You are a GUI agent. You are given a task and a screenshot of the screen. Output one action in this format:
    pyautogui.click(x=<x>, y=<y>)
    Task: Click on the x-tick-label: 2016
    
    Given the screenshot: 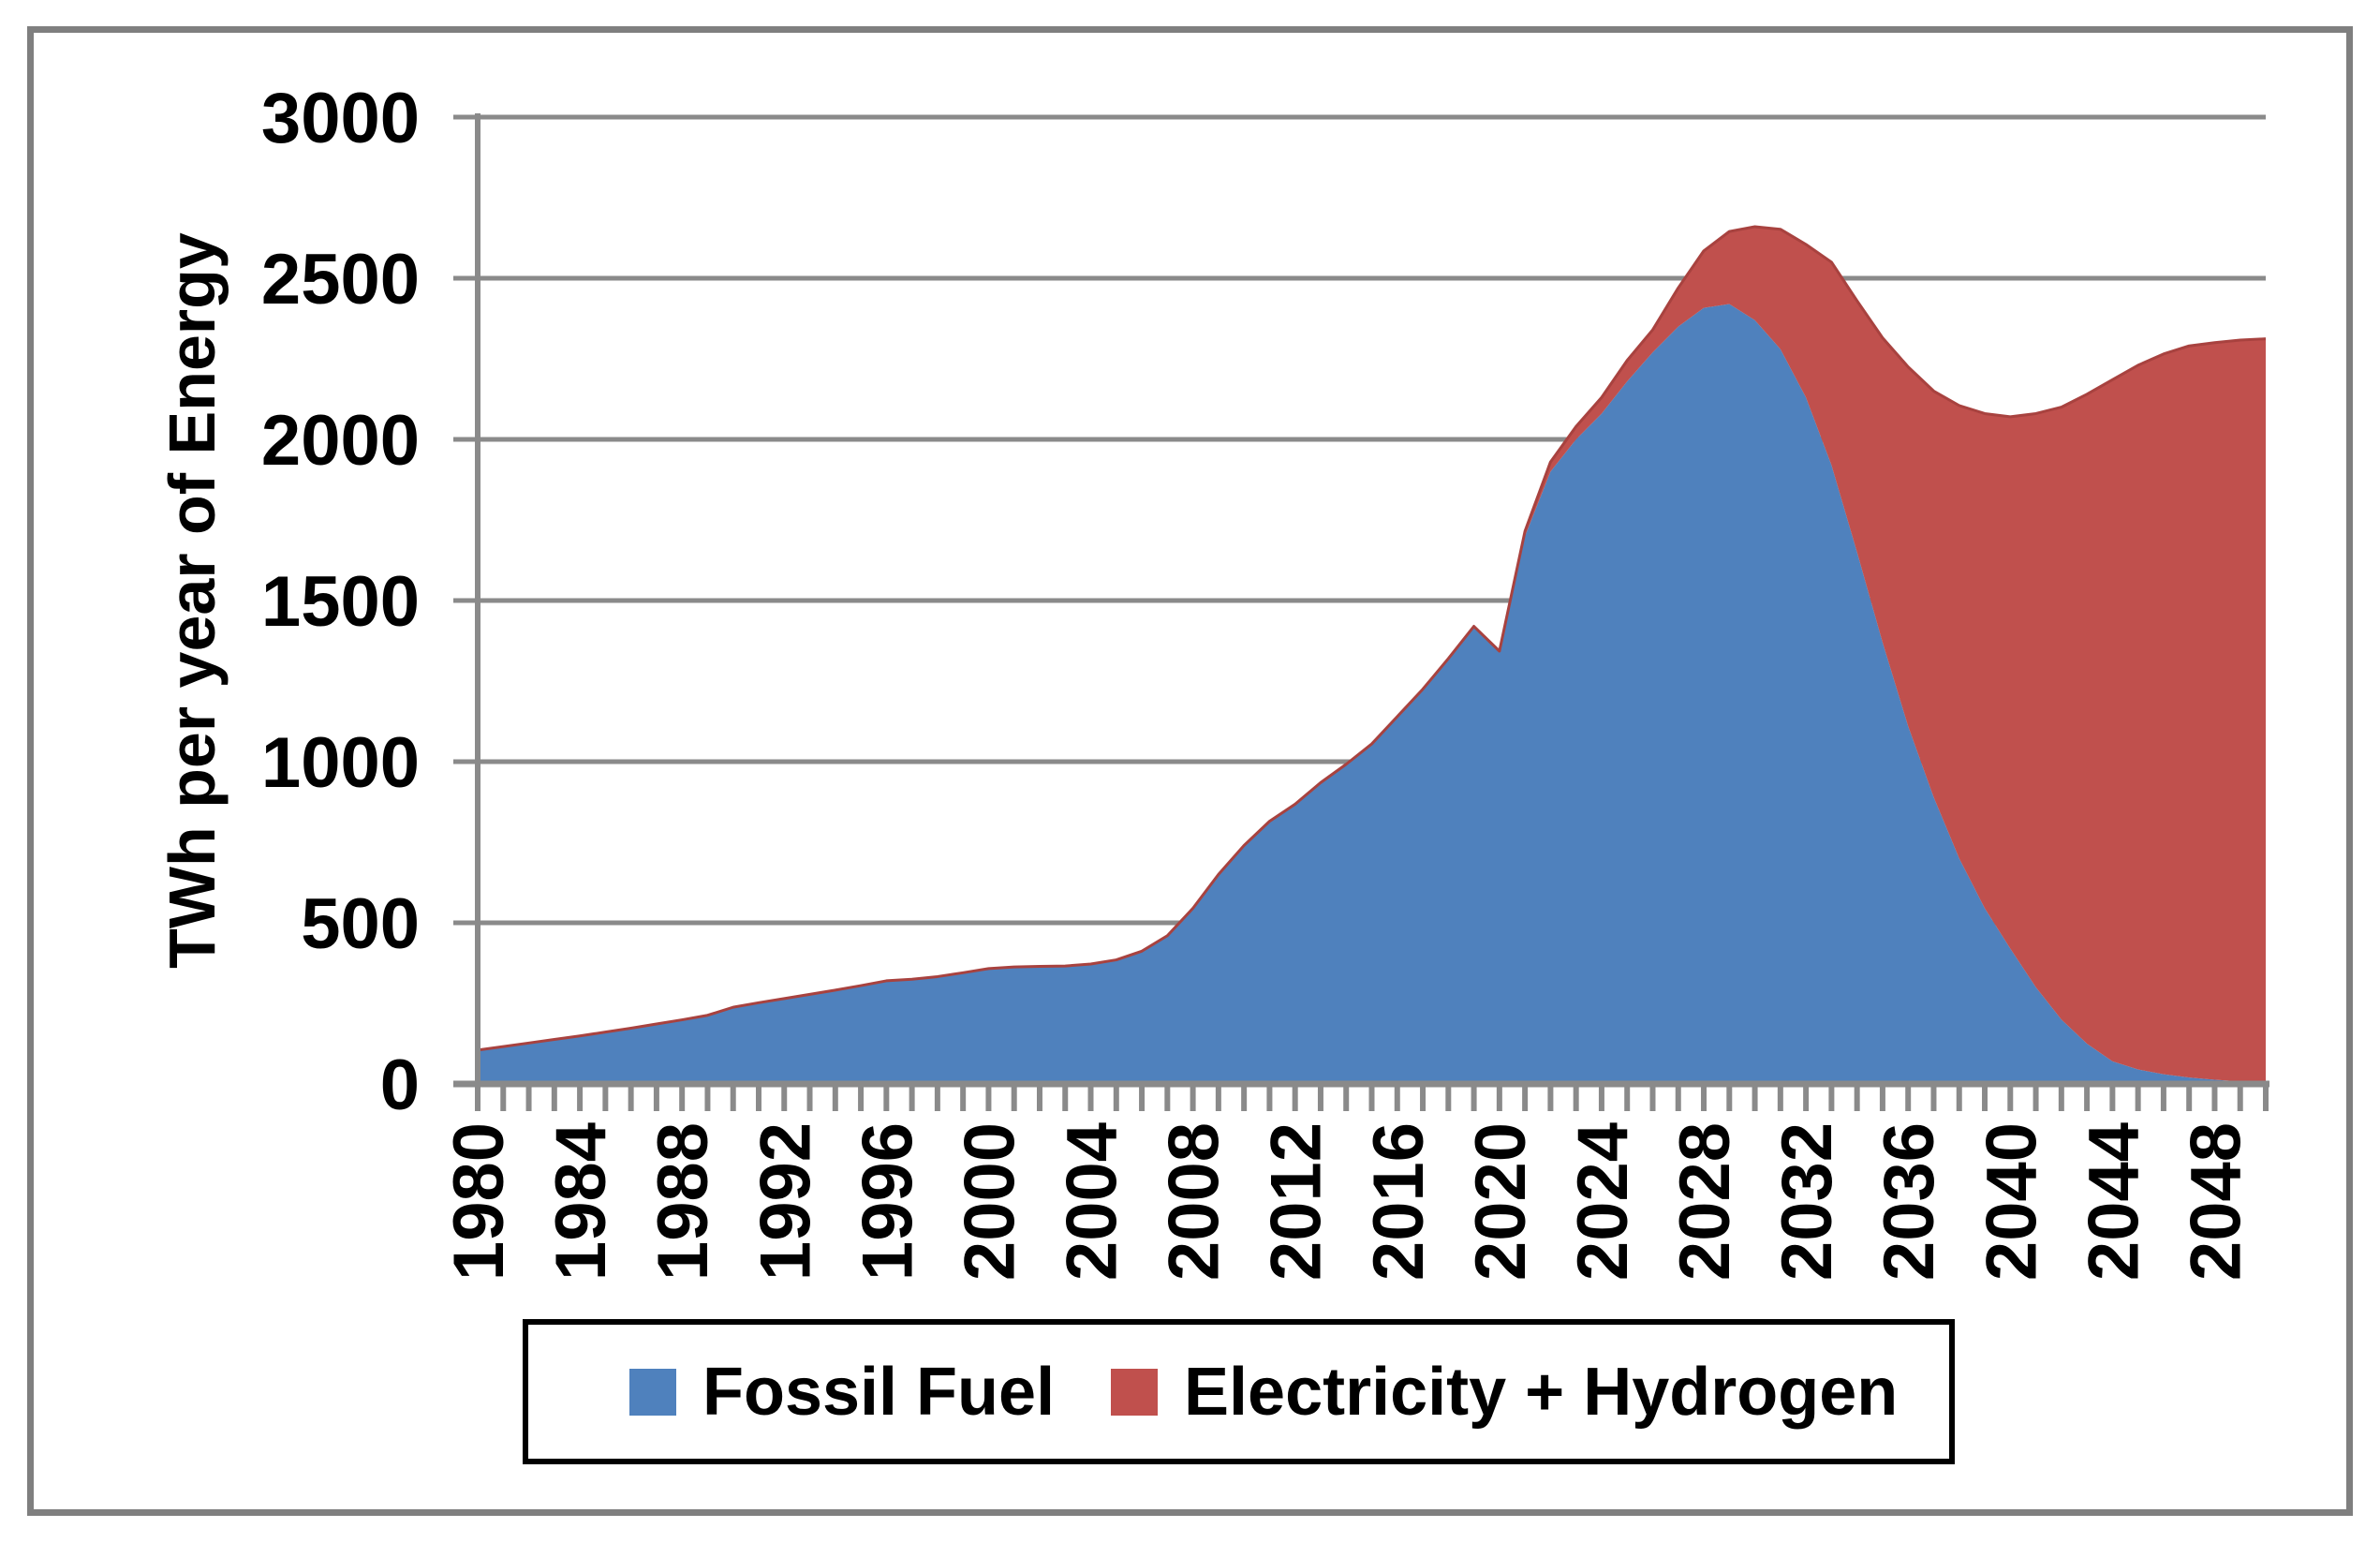 What is the action you would take?
    pyautogui.click(x=1399, y=1201)
    